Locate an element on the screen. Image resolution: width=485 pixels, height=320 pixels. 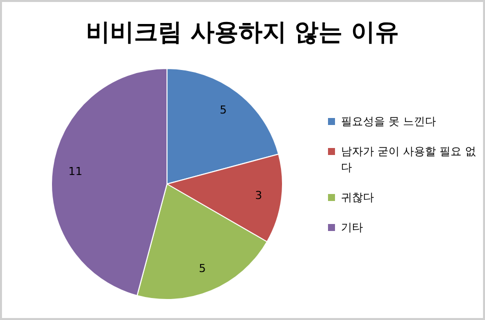
legend-label: 귀찮다 is located at coordinates (357, 198).